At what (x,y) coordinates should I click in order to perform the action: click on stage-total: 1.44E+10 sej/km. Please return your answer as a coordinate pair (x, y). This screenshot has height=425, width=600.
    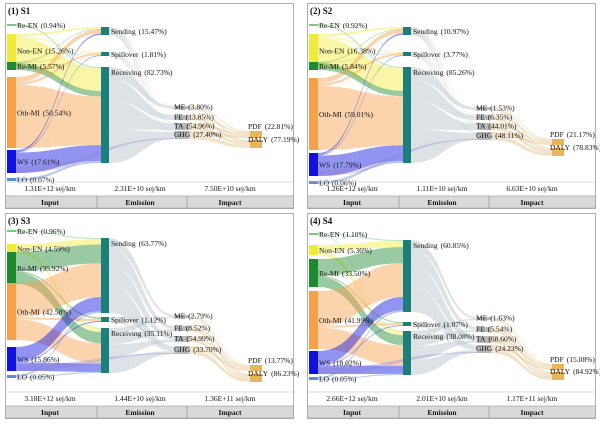
    Looking at the image, I should click on (139, 398).